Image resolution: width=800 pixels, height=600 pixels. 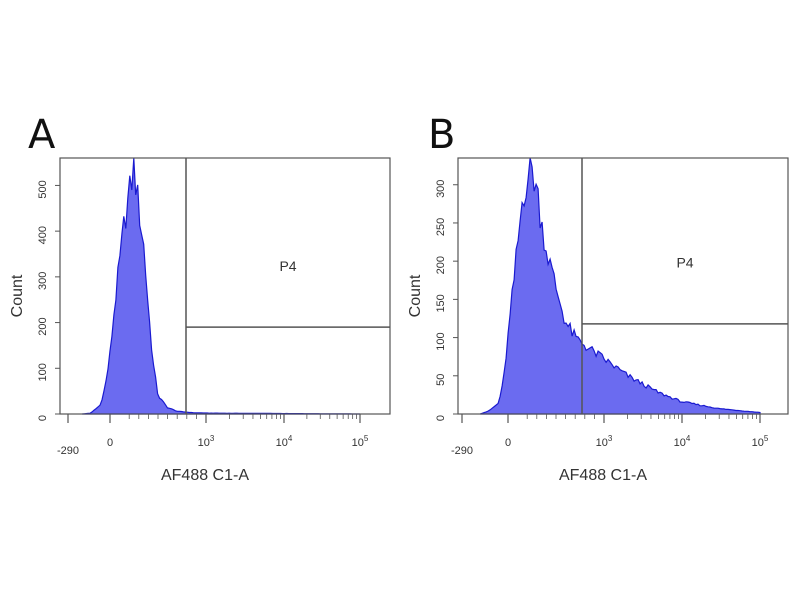 I want to click on y-tick-label: 500, so click(x=43, y=189).